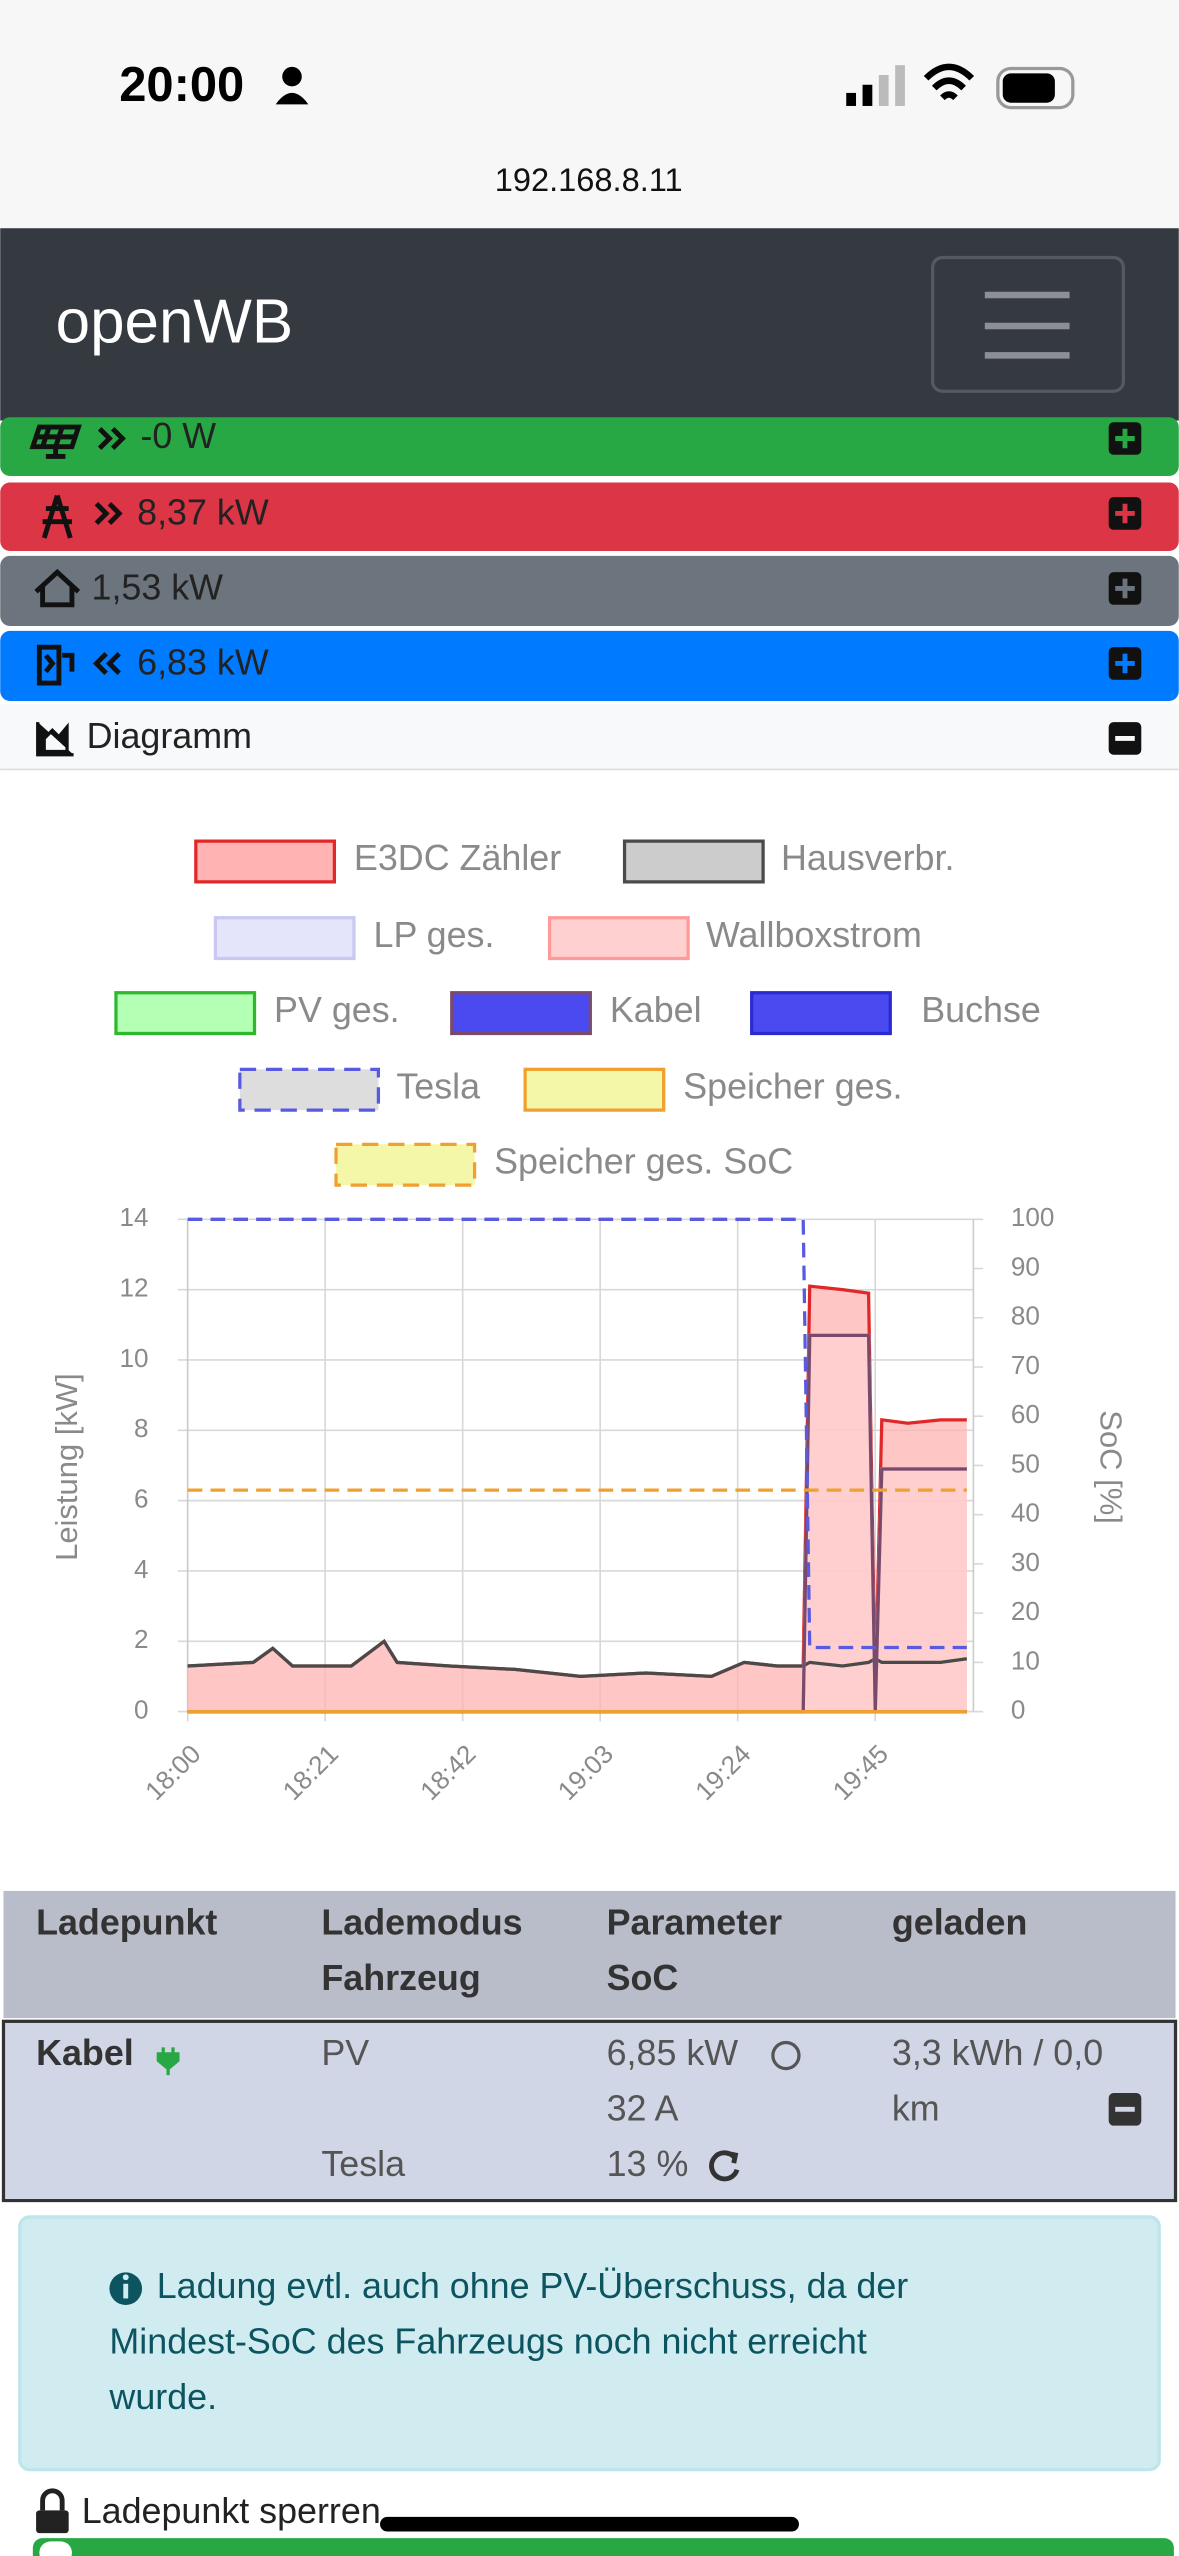 The image size is (1179, 2556). Describe the element at coordinates (447, 1772) in the screenshot. I see `x-tick-label: 18:42` at that location.